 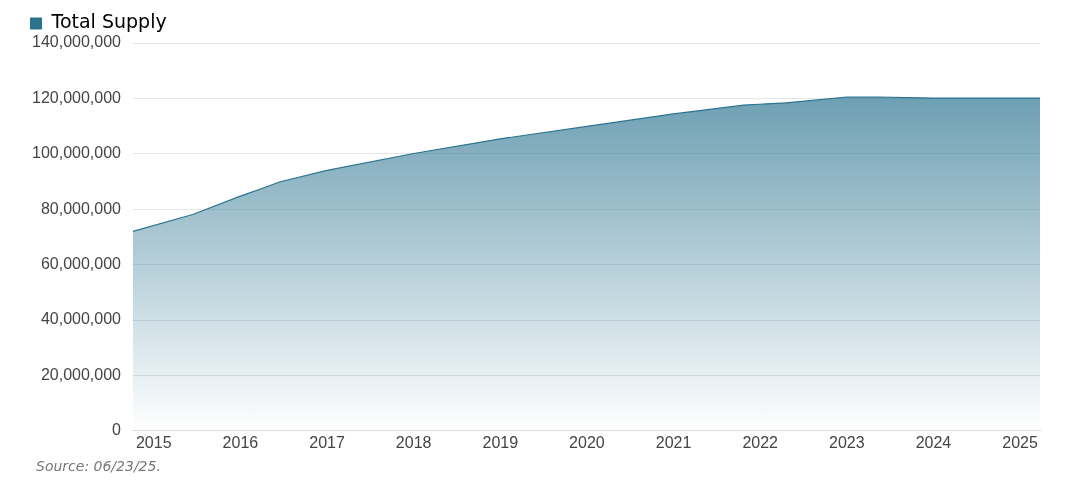 I want to click on y-tick-label: 80,000,000, so click(x=81, y=208).